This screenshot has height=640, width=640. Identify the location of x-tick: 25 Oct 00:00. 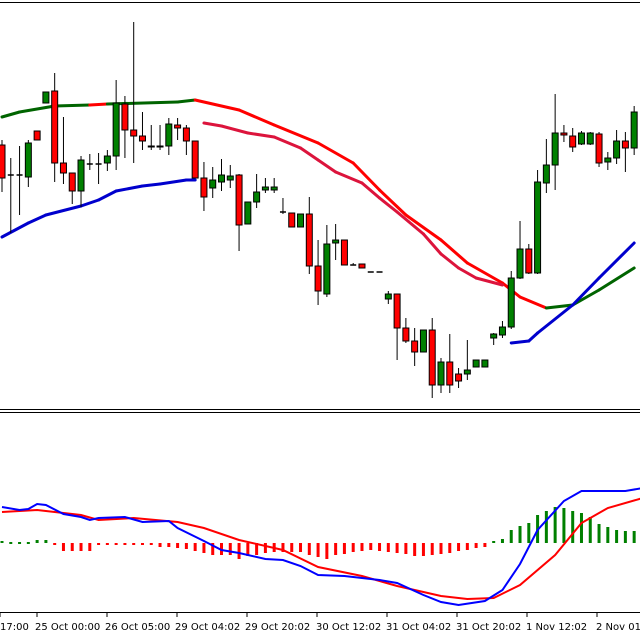
(67, 622).